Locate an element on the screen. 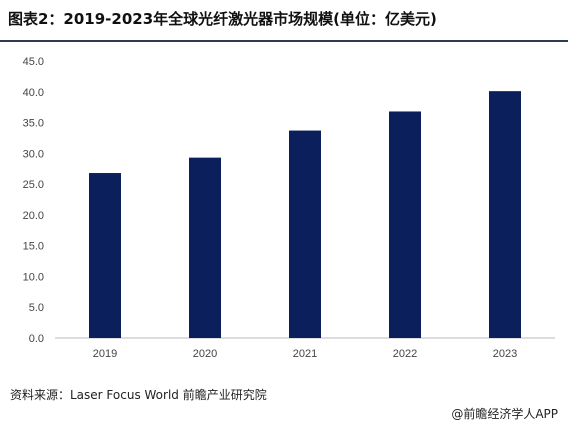 The width and height of the screenshot is (568, 427). chart-title: 图表2：2019-2023年全球光纤激光器市场规模(单位：亿美元) is located at coordinates (222, 19).